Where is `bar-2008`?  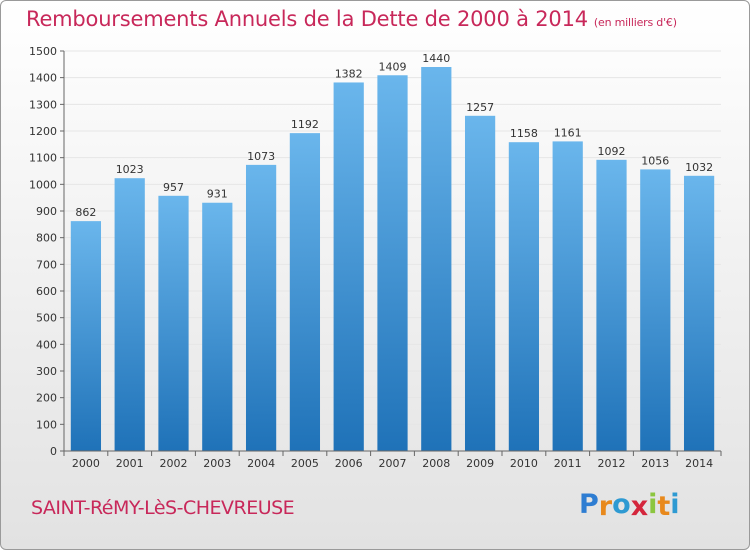 bar-2008 is located at coordinates (436, 259).